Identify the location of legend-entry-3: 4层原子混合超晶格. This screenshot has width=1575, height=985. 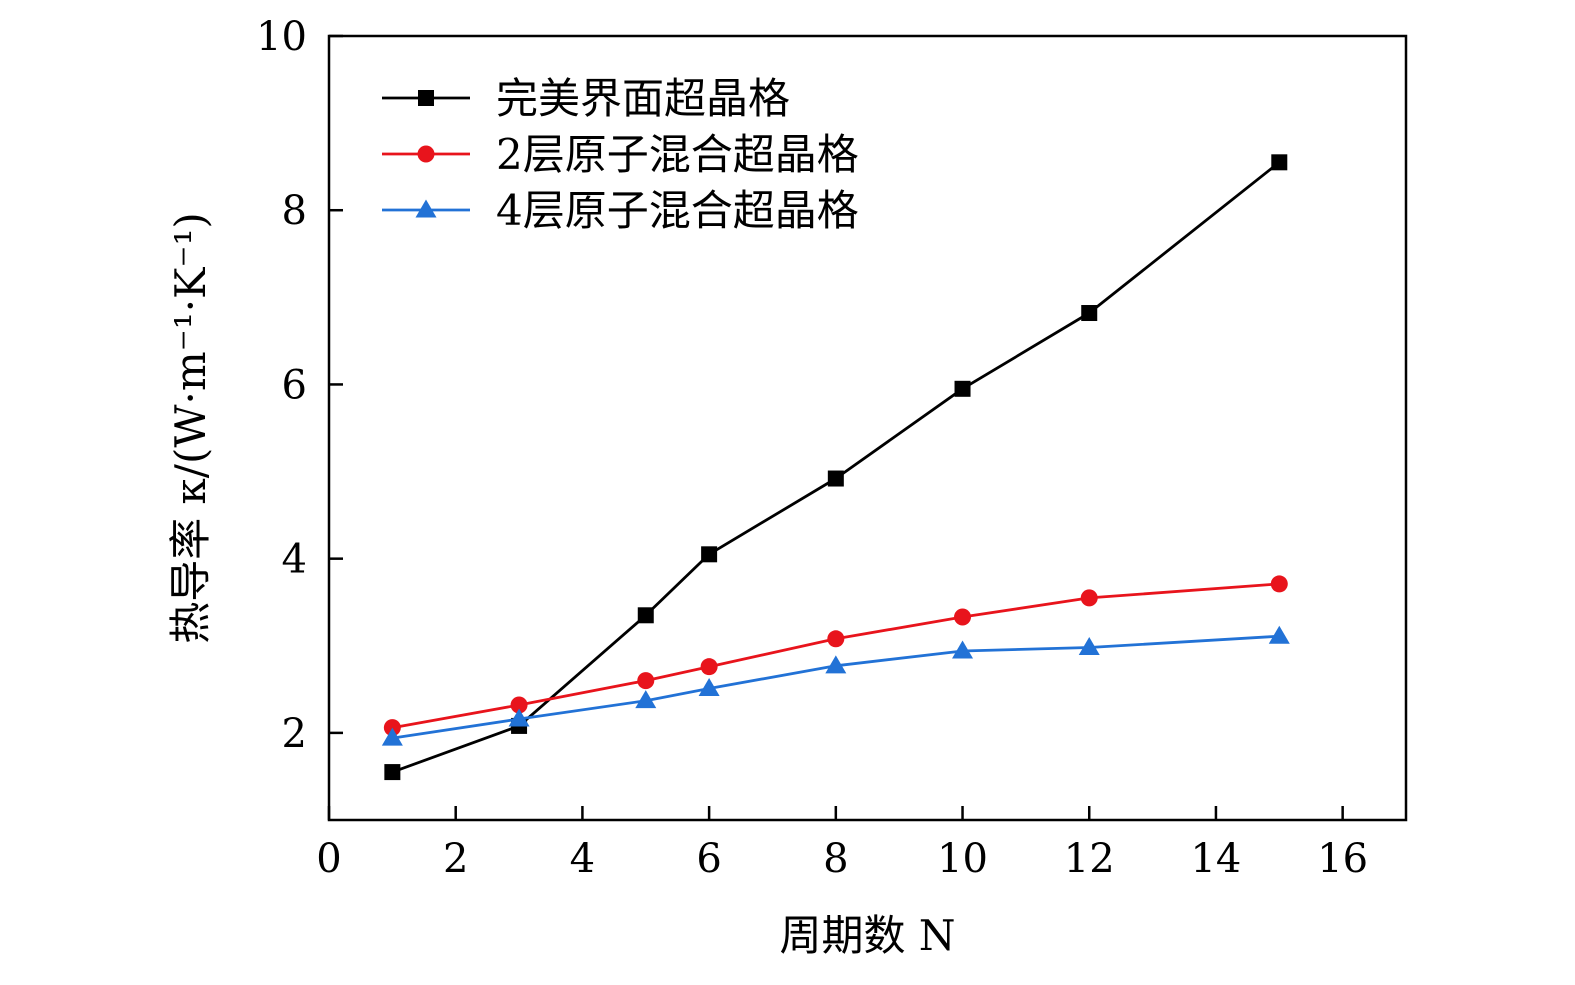
(620, 210).